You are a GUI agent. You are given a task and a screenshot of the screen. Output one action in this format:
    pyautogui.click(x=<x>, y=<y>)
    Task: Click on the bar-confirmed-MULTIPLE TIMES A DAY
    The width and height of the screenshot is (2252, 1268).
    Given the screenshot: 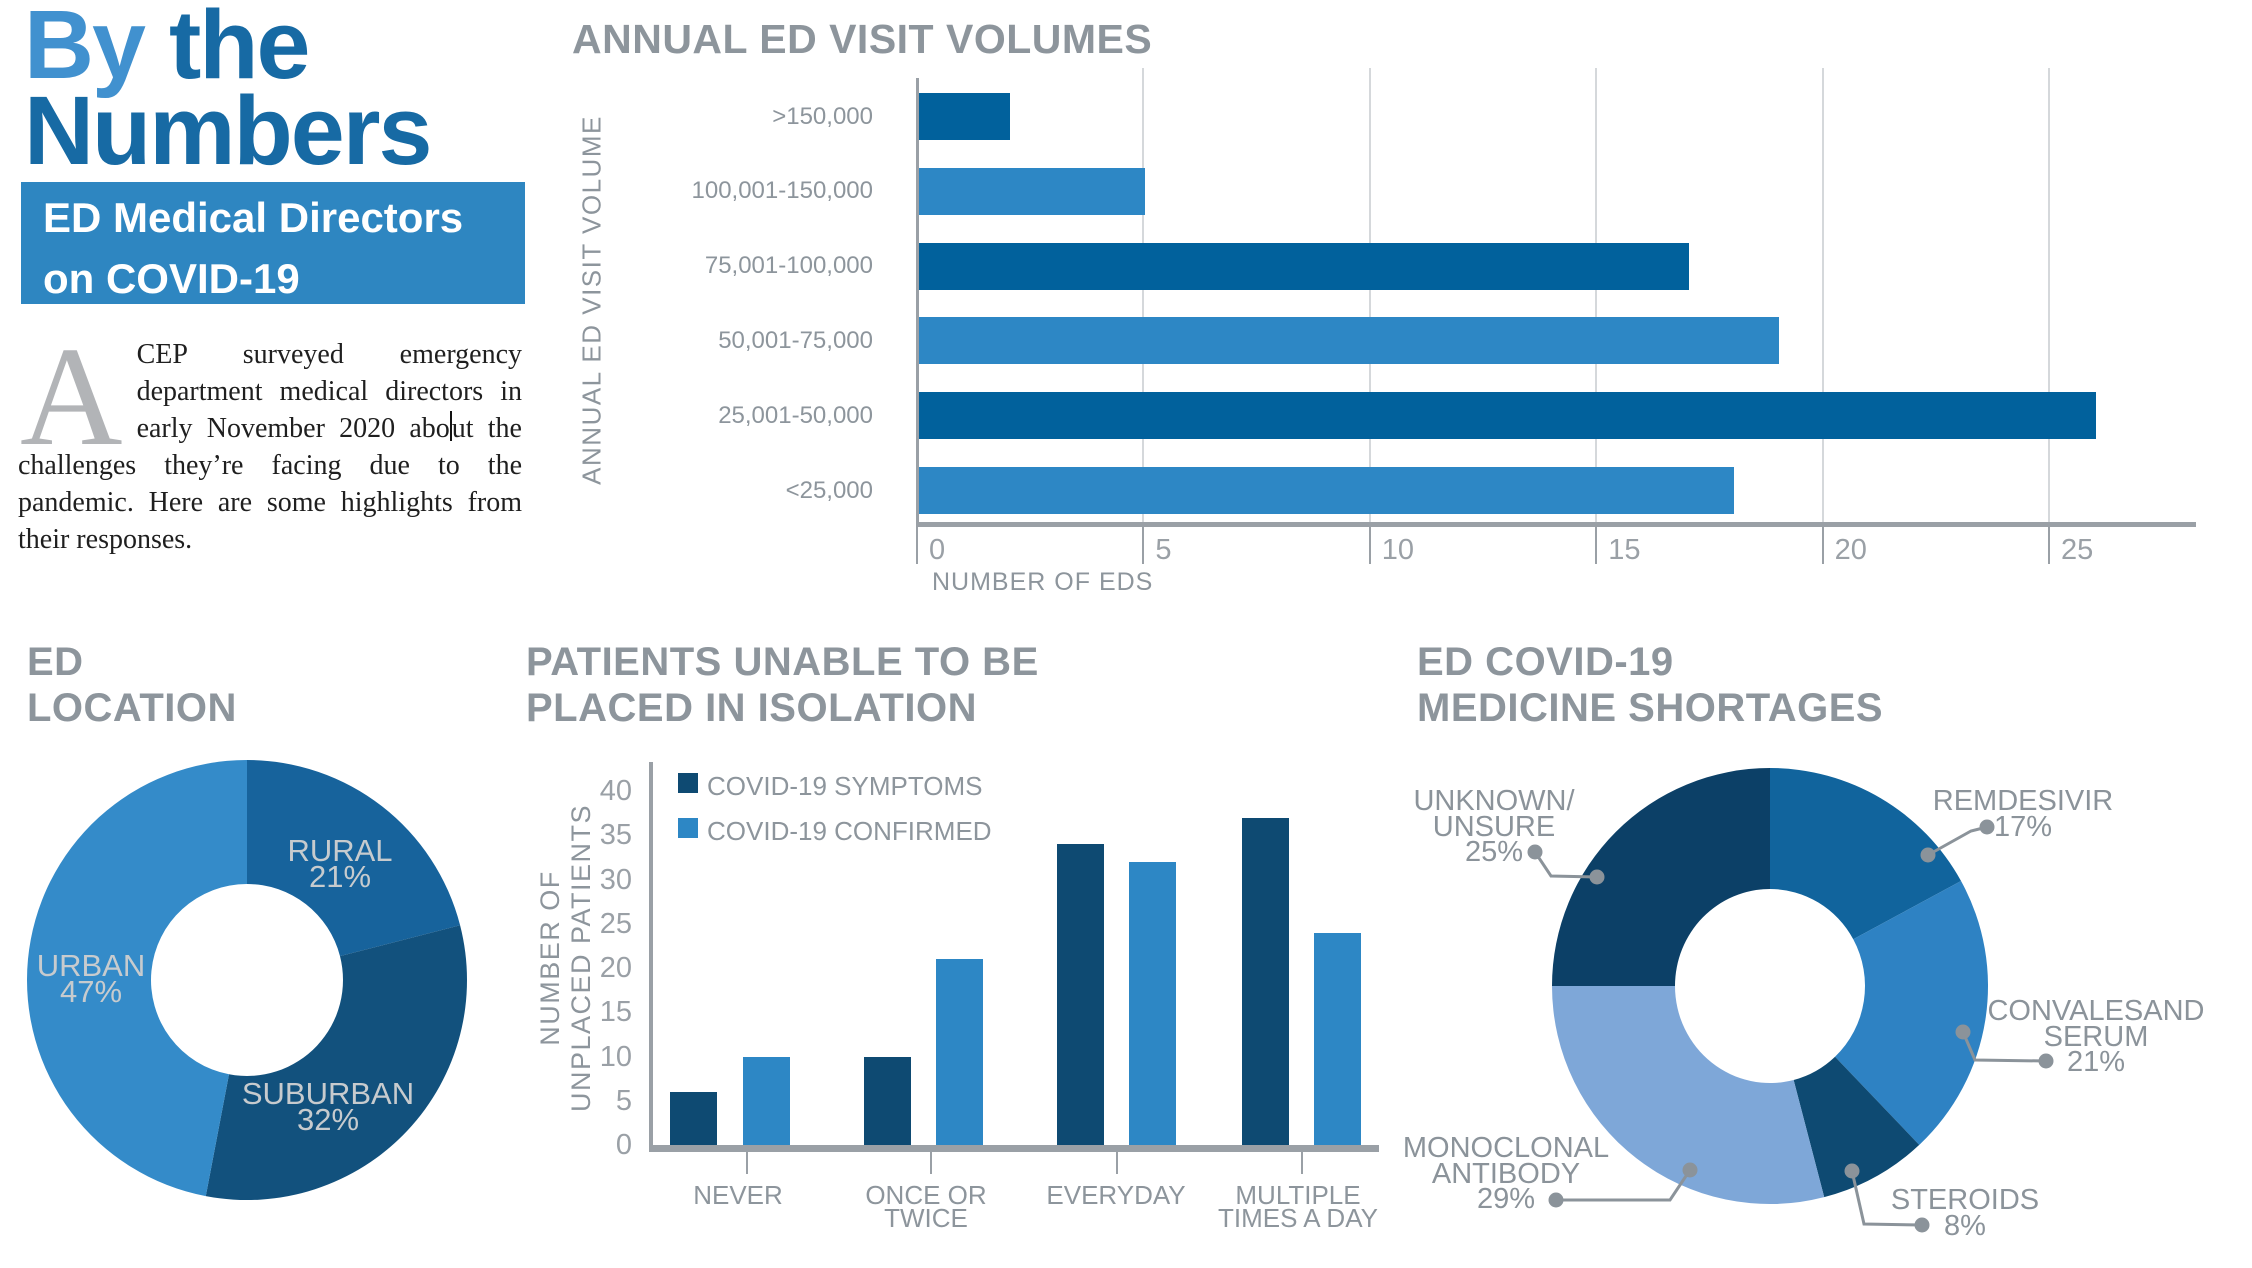 What is the action you would take?
    pyautogui.click(x=1337, y=1038)
    